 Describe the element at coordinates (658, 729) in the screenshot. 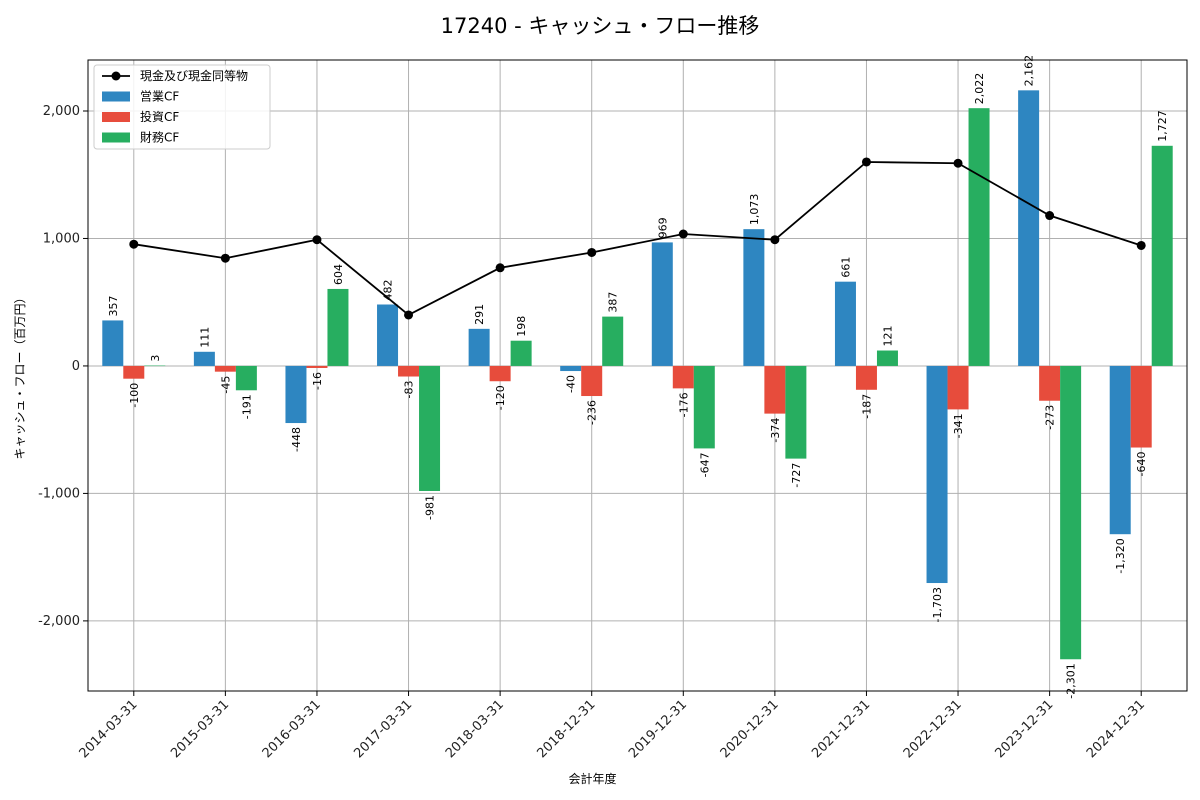

I see `x-tick-label-6: 2019-12-31` at that location.